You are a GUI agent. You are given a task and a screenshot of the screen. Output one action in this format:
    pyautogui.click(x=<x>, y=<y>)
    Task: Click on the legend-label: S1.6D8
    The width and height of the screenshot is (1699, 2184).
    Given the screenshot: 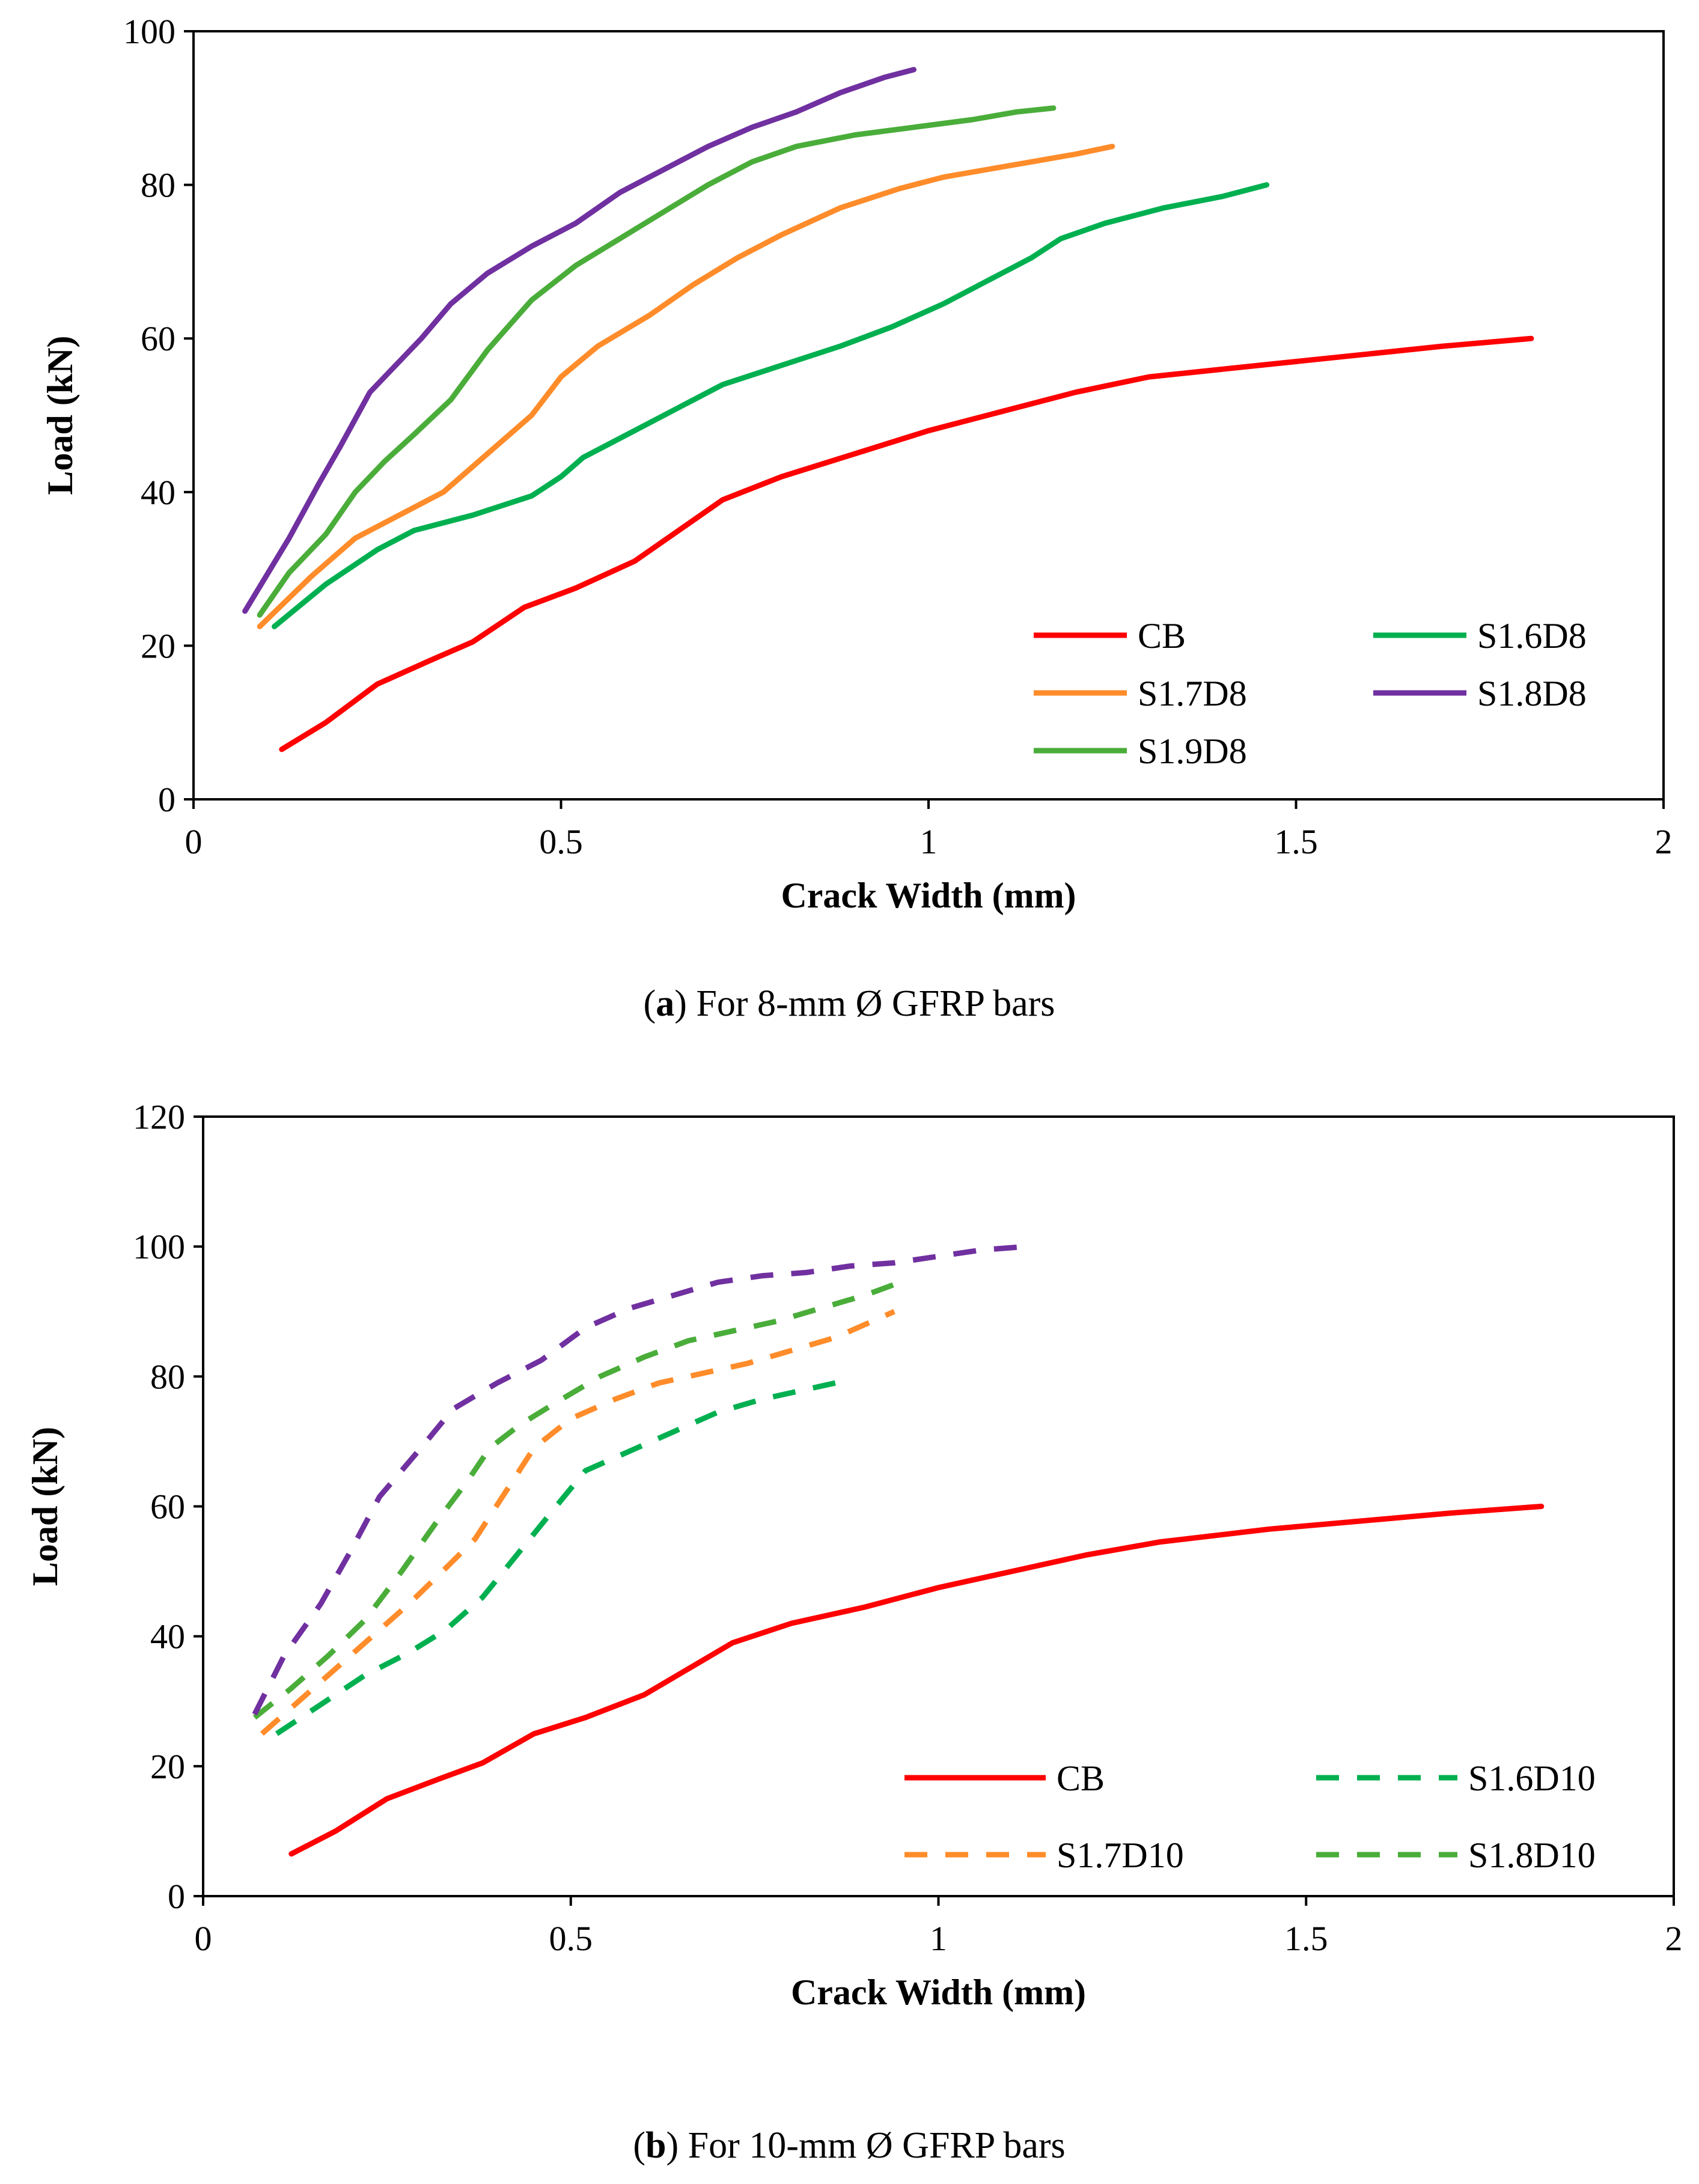 What is the action you would take?
    pyautogui.click(x=1532, y=636)
    